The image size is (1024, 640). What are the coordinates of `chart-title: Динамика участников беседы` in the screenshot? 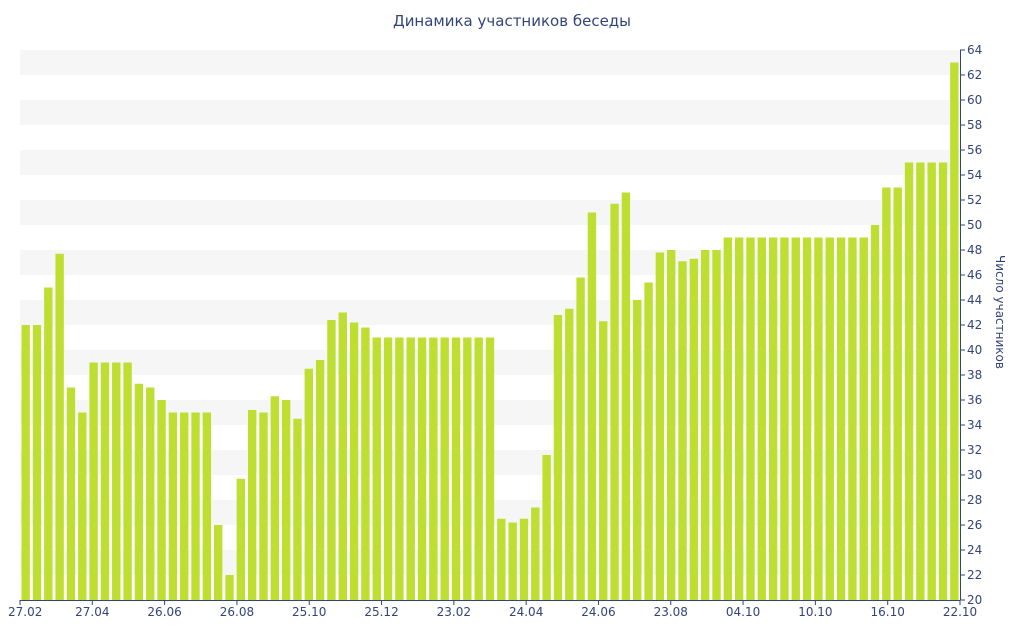 It's located at (512, 21).